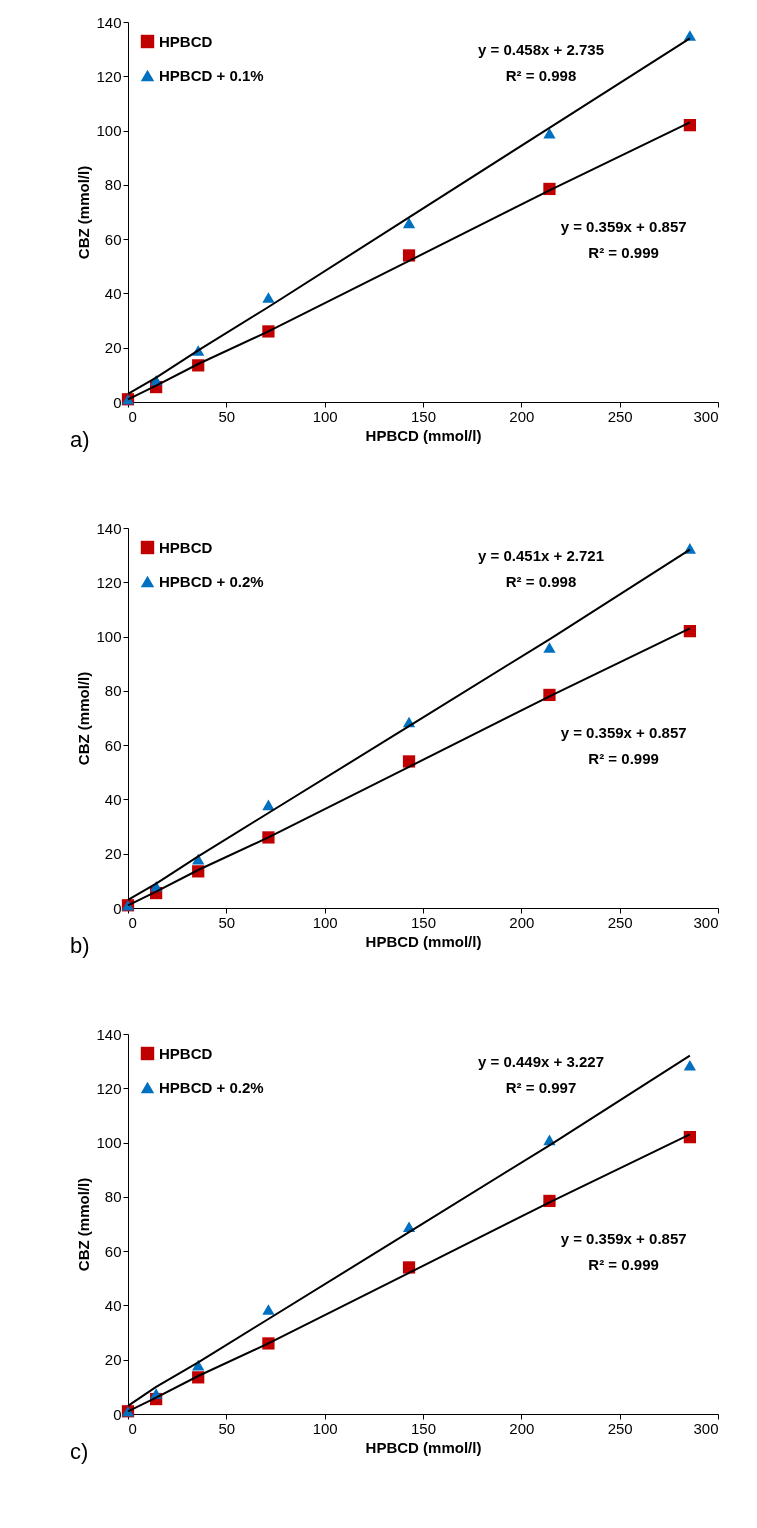 This screenshot has height=1528, width=757. What do you see at coordinates (211, 75) in the screenshot?
I see `legend-label: HPBCD + 0.1%` at bounding box center [211, 75].